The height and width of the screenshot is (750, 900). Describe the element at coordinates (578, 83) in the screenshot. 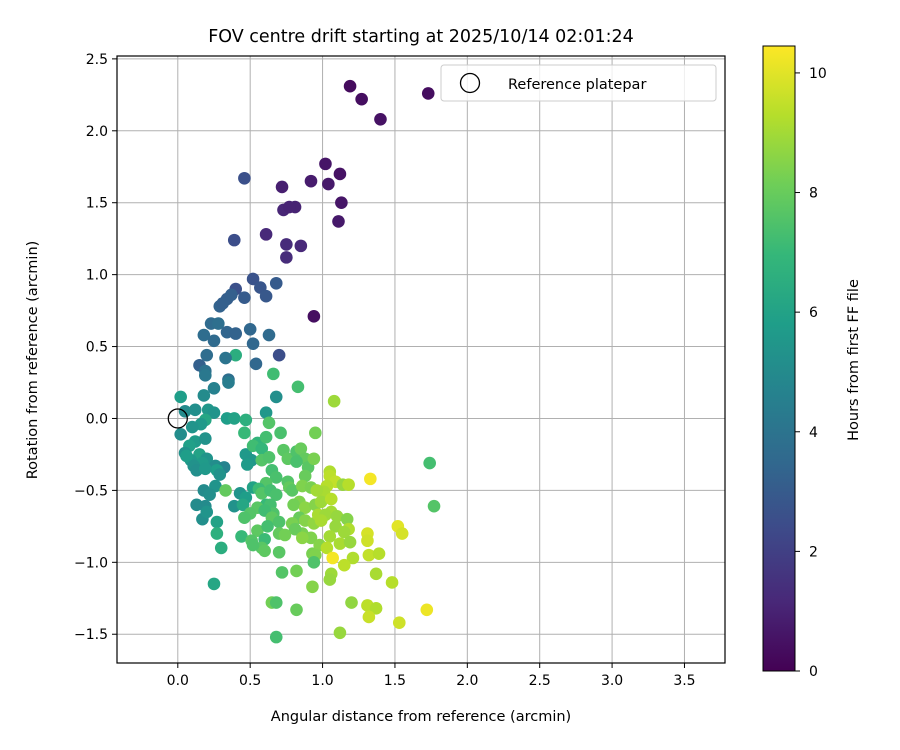

I see `legend-box` at that location.